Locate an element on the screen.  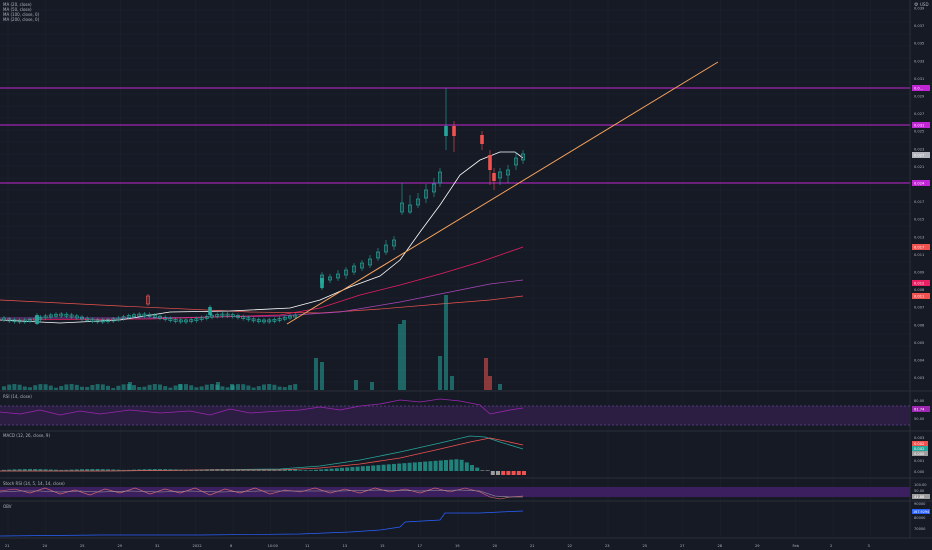
volume-bars is located at coordinates (252, 342).